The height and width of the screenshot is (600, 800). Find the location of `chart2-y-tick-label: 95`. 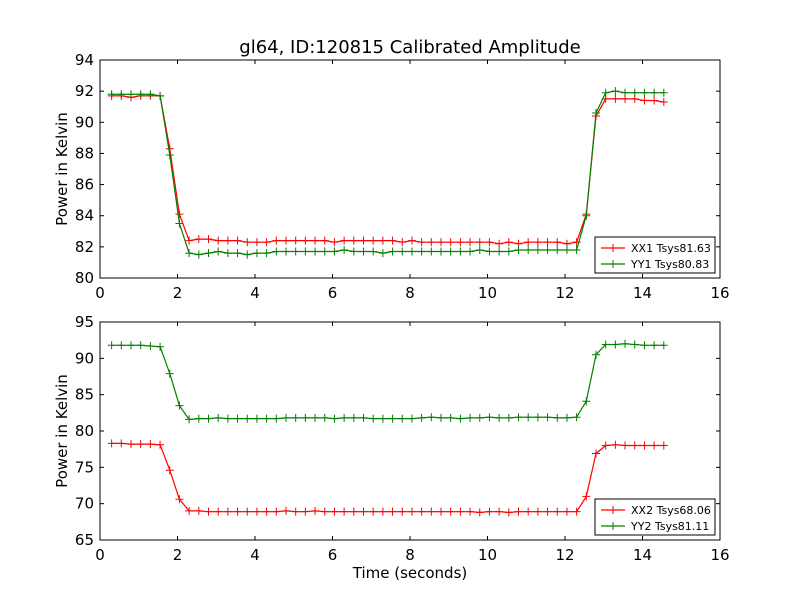

chart2-y-tick-label: 95 is located at coordinates (84, 322).